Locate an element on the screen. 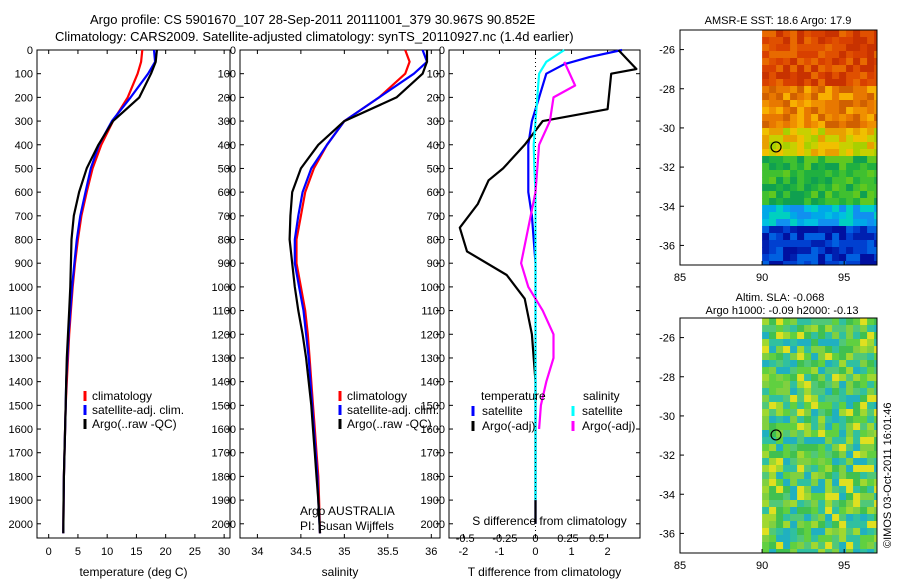 The height and width of the screenshot is (580, 900). y-tick-label: 0 is located at coordinates (442, 51).